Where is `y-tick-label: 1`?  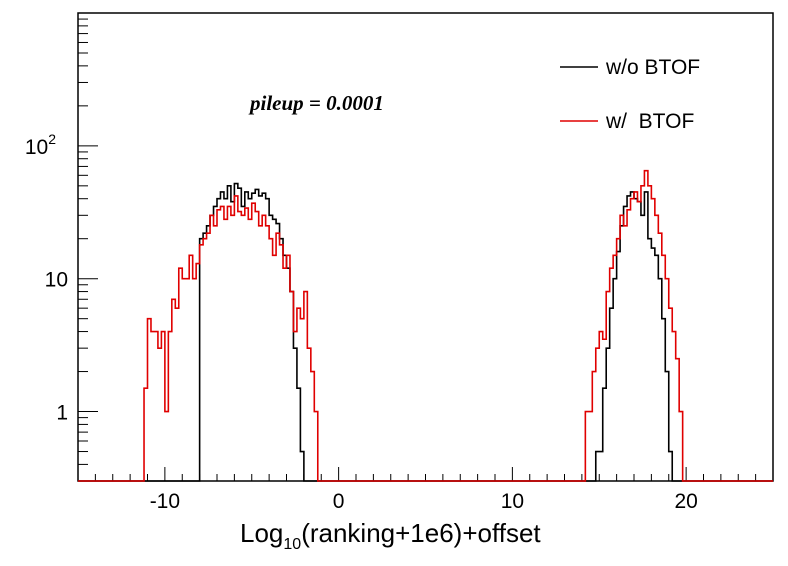 y-tick-label: 1 is located at coordinates (62, 413).